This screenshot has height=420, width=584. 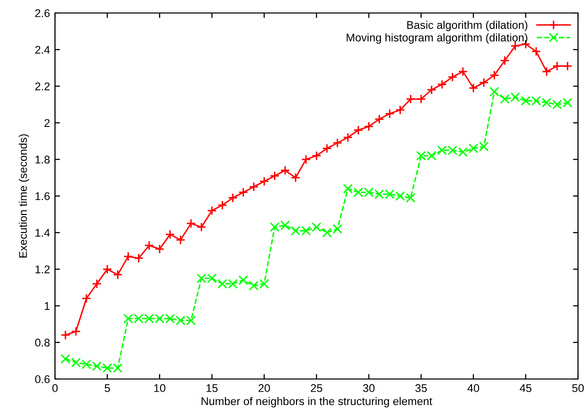 I want to click on y-tick-label: 2, so click(x=47, y=123).